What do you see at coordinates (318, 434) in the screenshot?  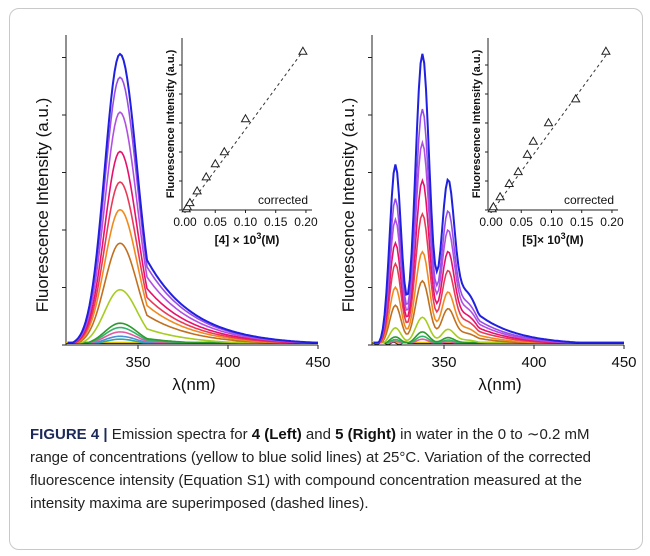 I see `caption-text-2: and` at bounding box center [318, 434].